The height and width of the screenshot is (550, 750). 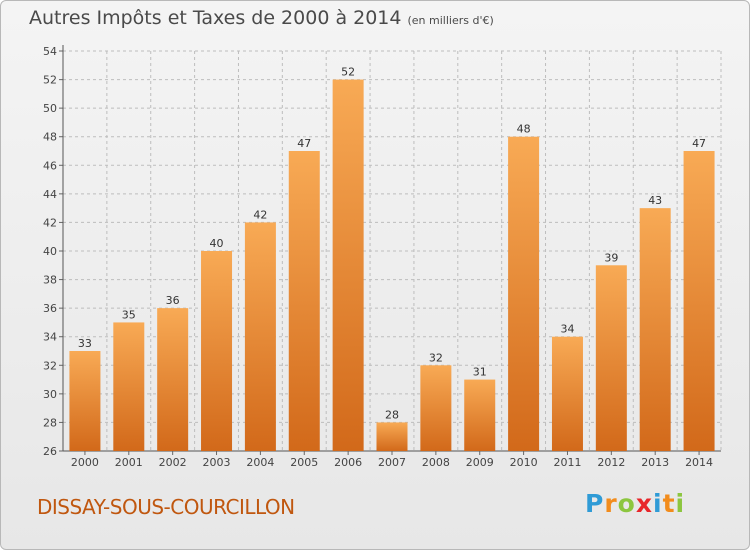 What do you see at coordinates (348, 462) in the screenshot?
I see `x-tick-label-2006: 2006` at bounding box center [348, 462].